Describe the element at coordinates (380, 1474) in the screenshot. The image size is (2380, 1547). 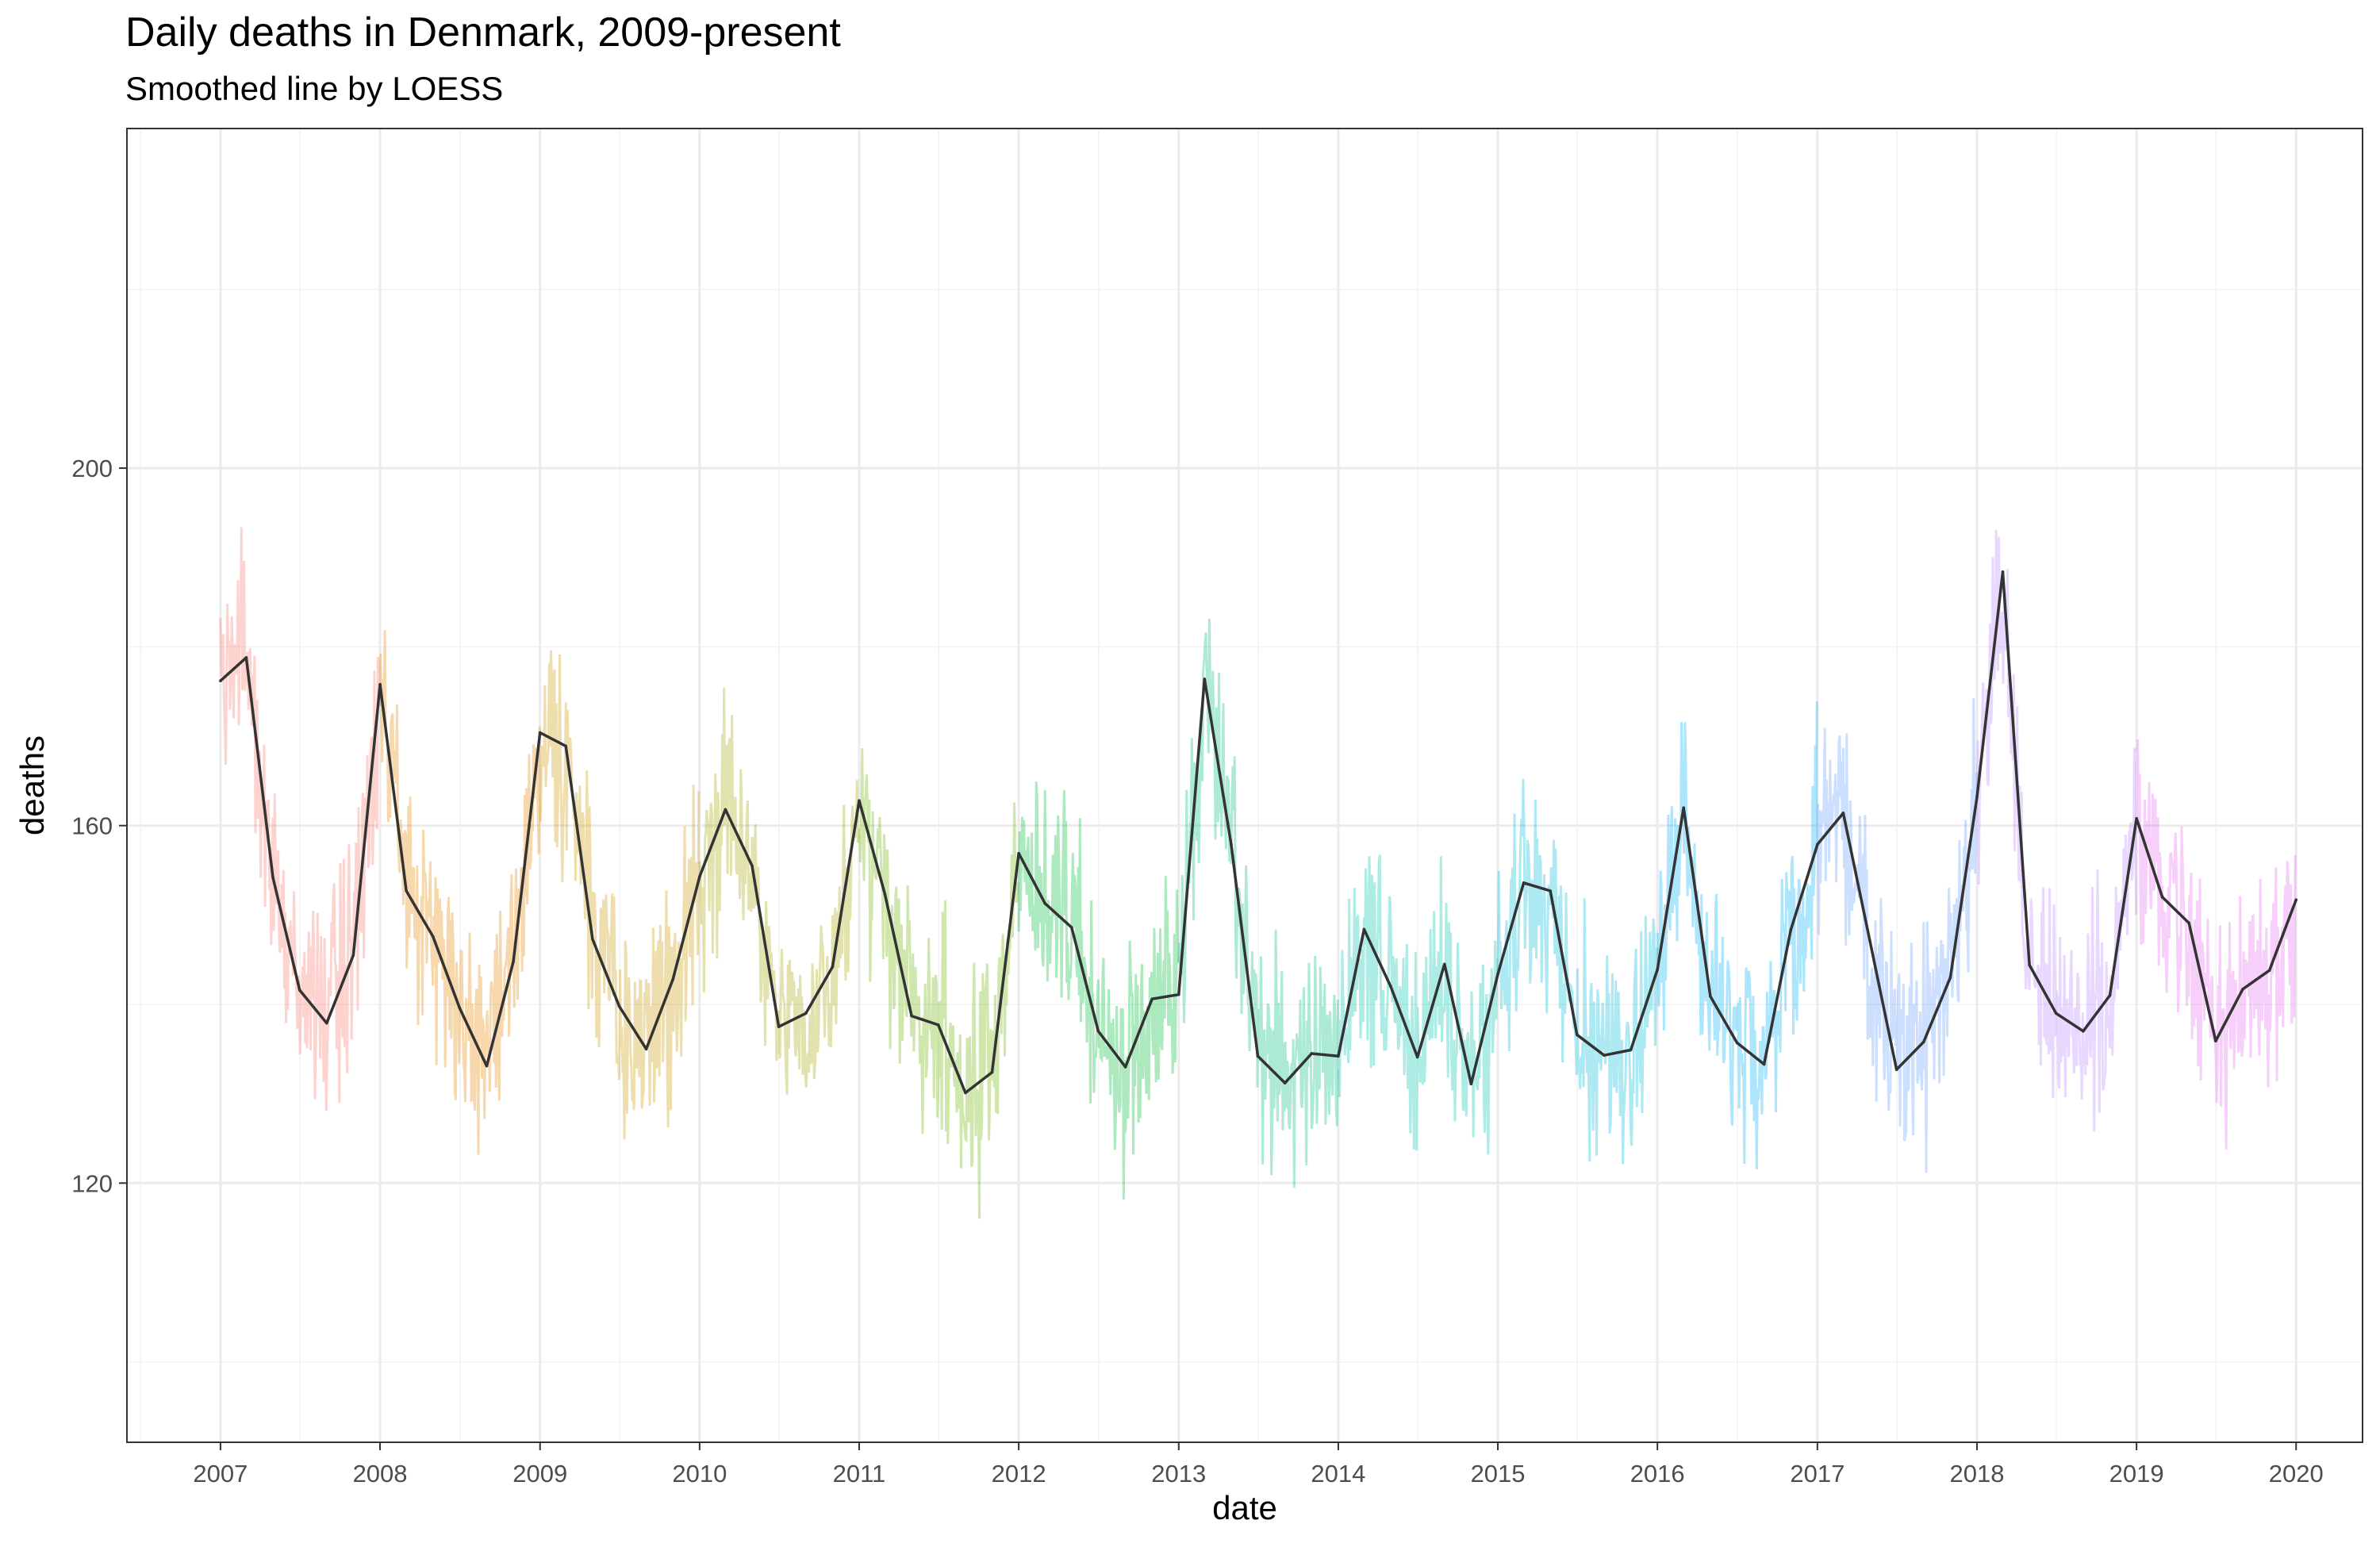
I see `x-tick-label: 2008` at that location.